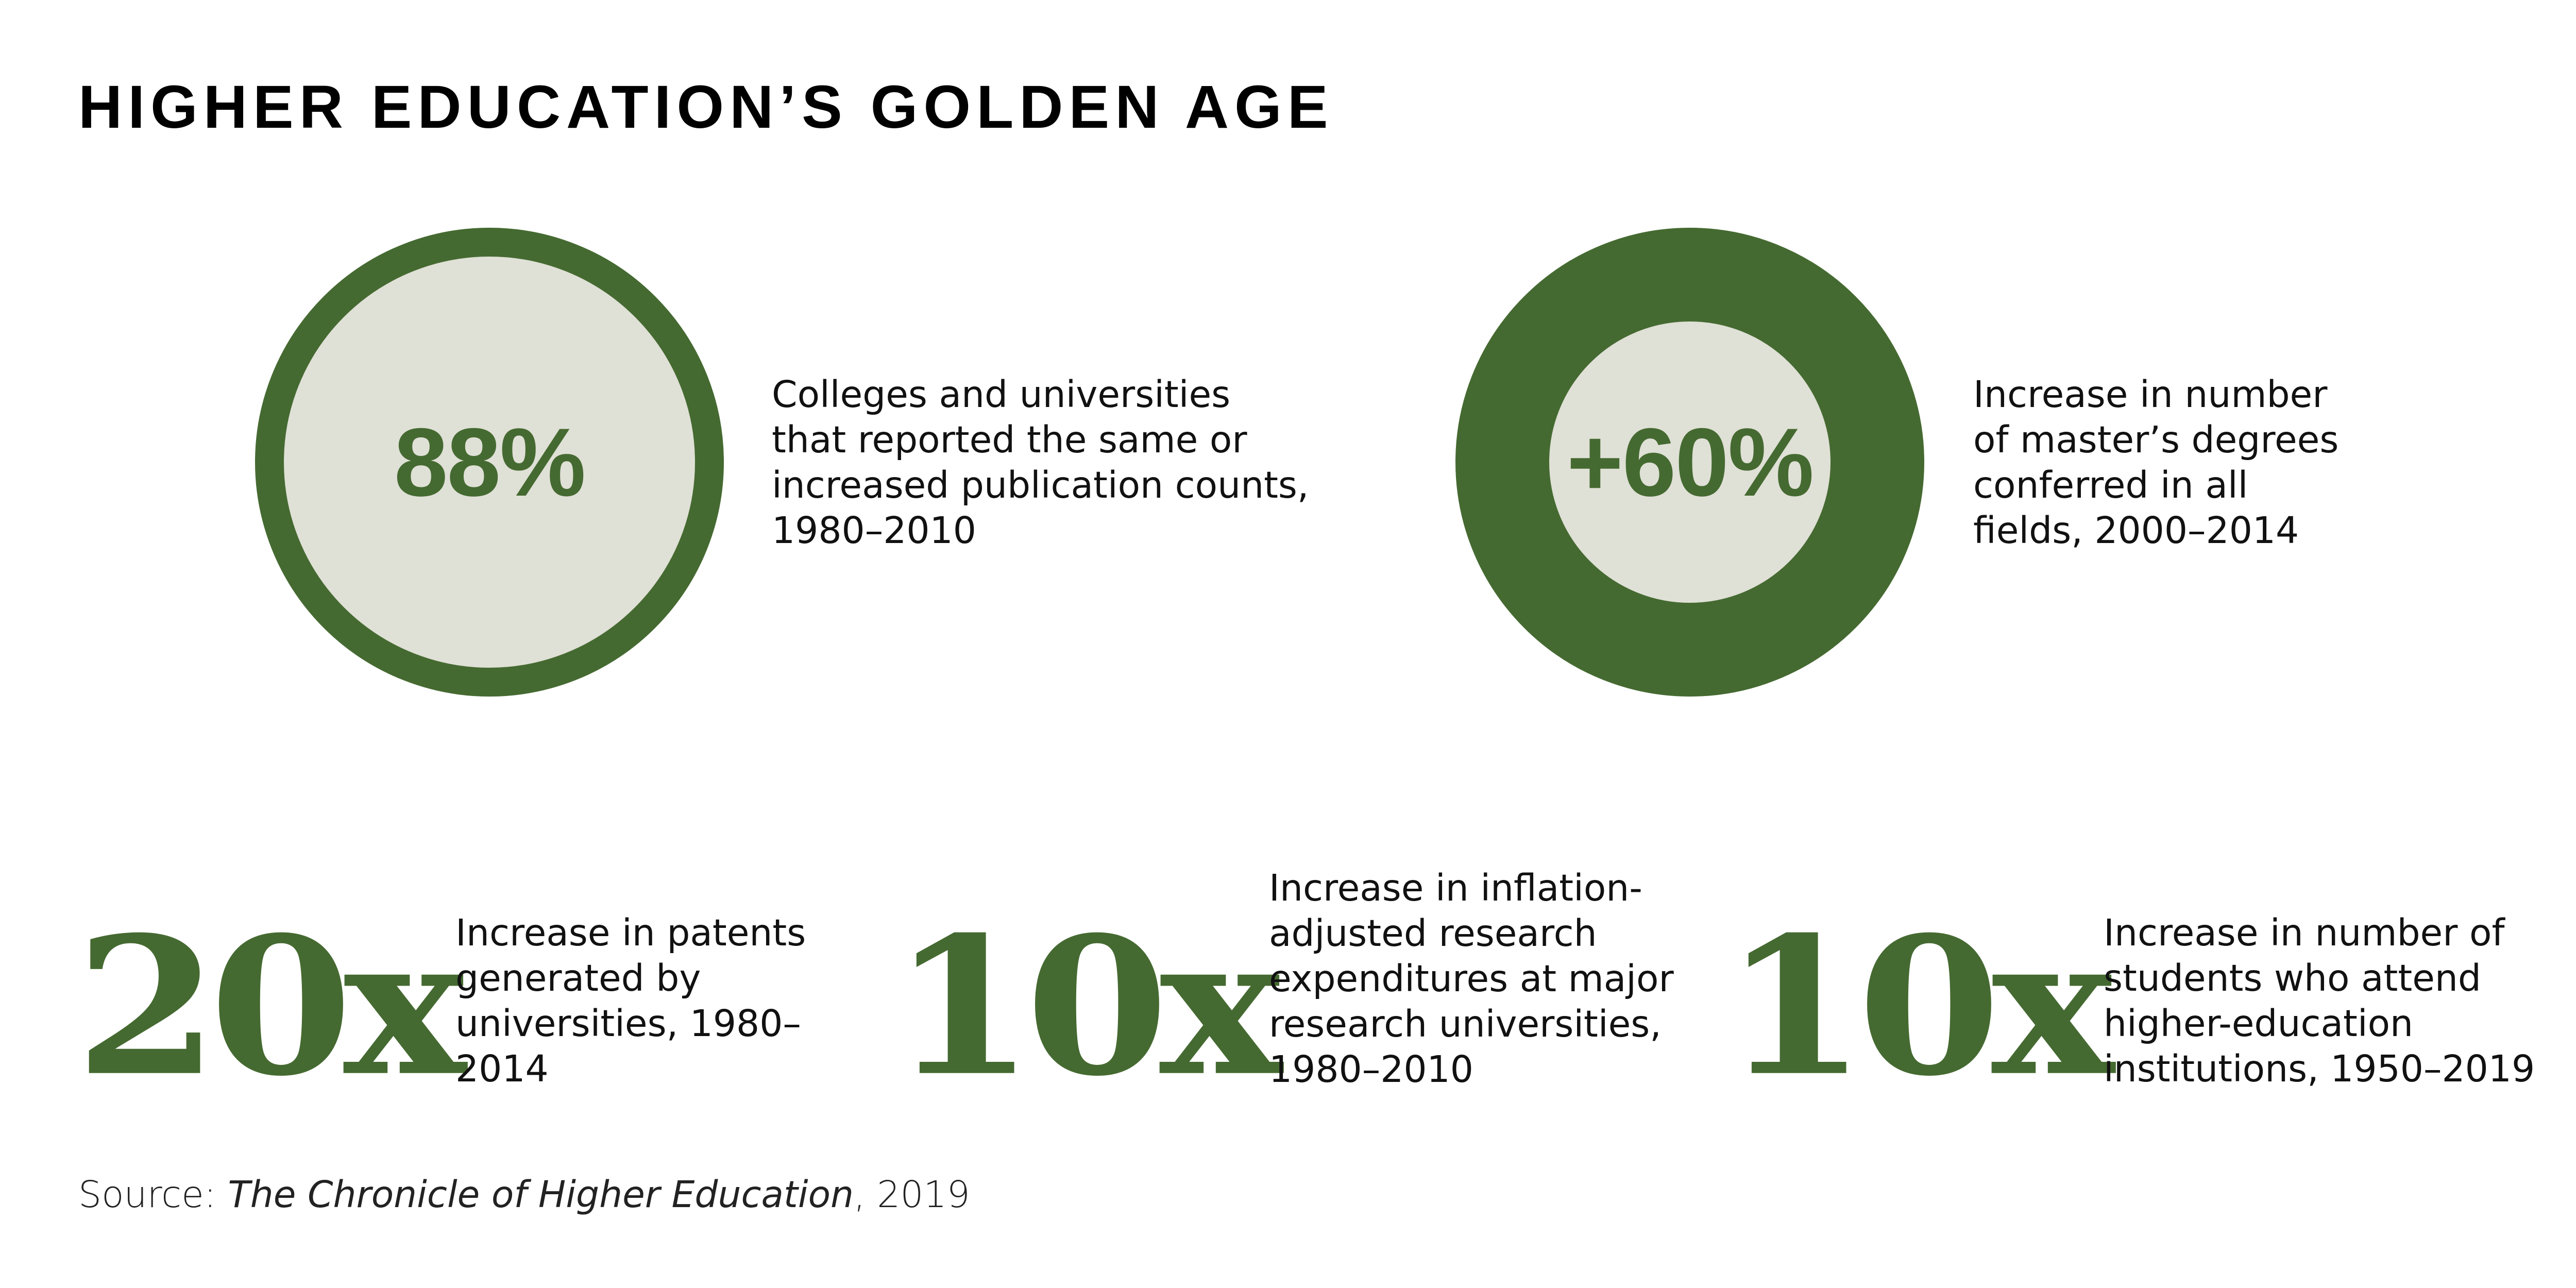 The height and width of the screenshot is (1288, 2576). What do you see at coordinates (2292, 978) in the screenshot?
I see `description-line: students who attend` at bounding box center [2292, 978].